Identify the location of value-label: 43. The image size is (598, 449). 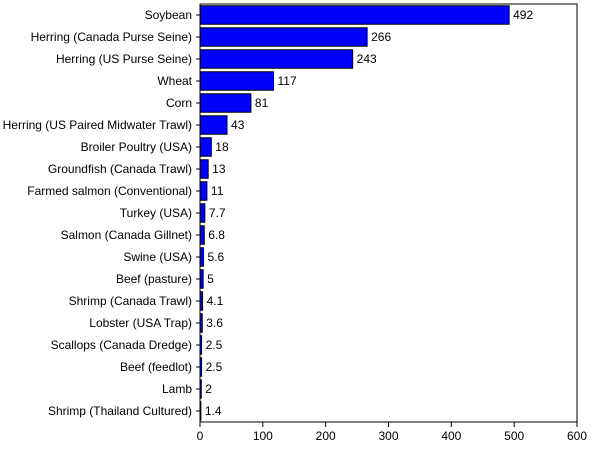
(238, 125).